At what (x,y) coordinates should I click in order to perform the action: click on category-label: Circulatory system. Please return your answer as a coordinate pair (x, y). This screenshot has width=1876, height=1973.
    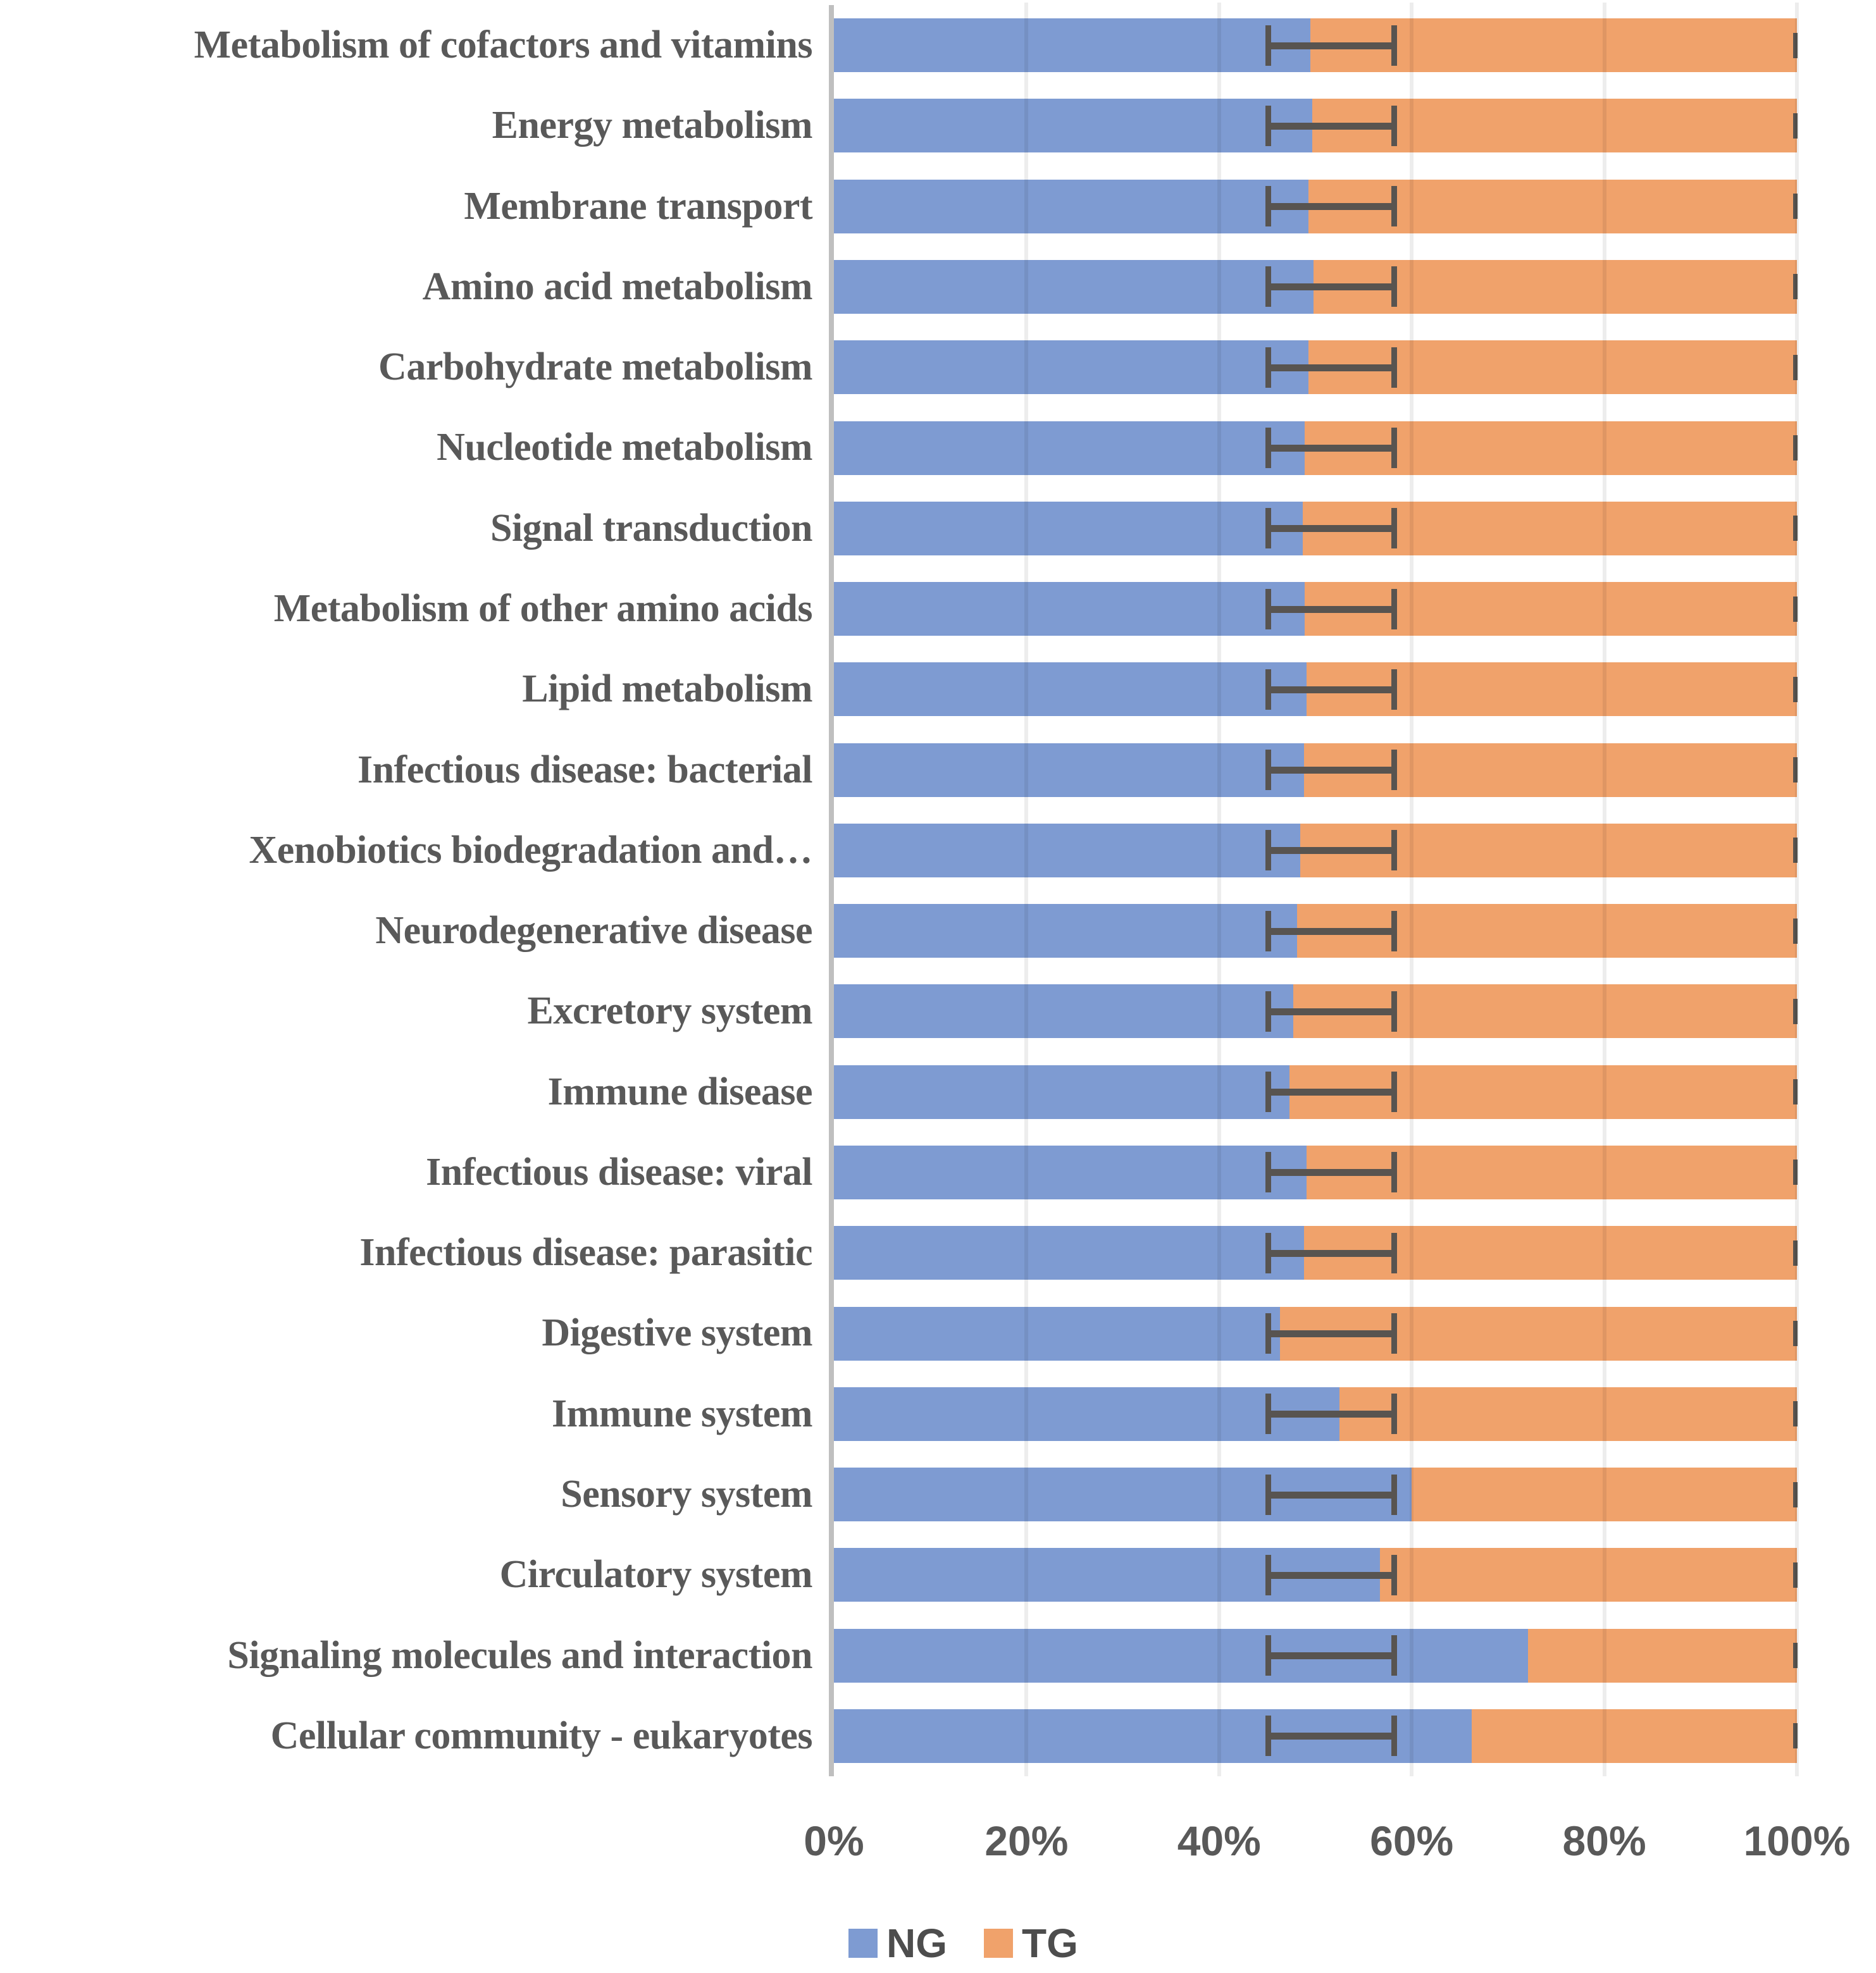
    Looking at the image, I should click on (656, 1575).